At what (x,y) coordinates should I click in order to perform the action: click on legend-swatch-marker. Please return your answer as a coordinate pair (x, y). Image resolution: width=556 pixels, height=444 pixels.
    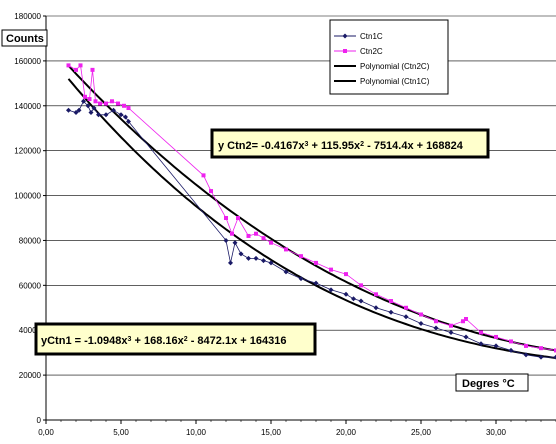
    Looking at the image, I should click on (345, 51).